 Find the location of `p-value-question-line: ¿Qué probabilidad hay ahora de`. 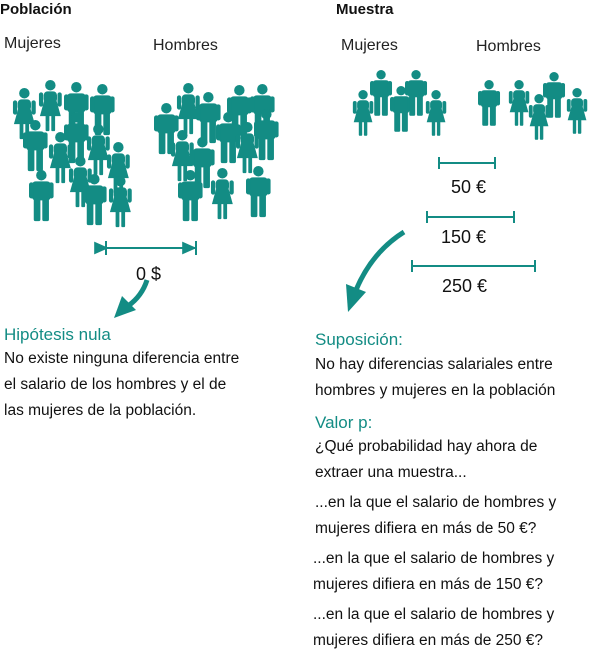

p-value-question-line: ¿Qué probabilidad hay ahora de is located at coordinates (426, 446).